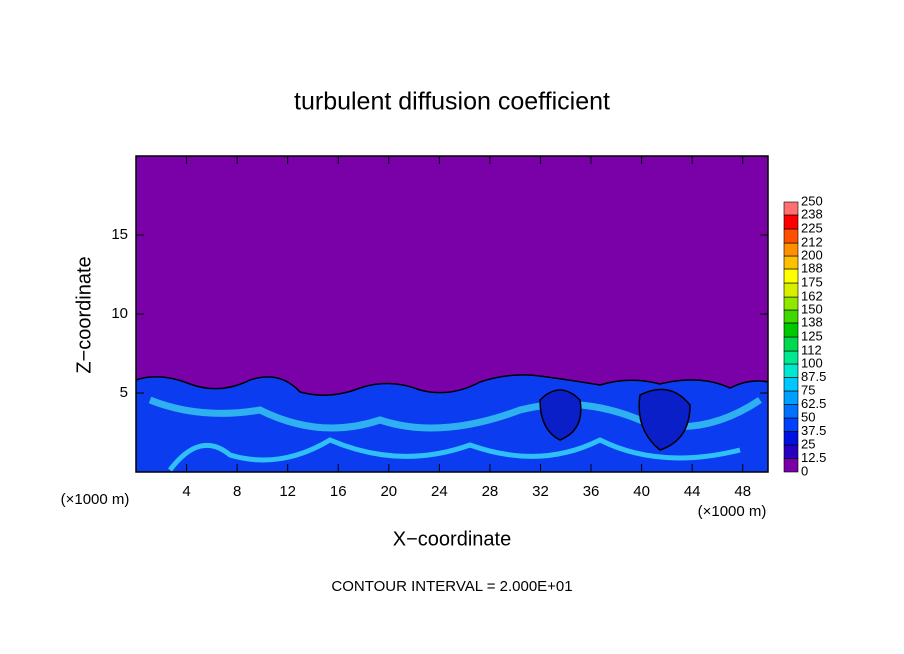 The width and height of the screenshot is (904, 654). I want to click on colorbar-label: 138, so click(812, 321).